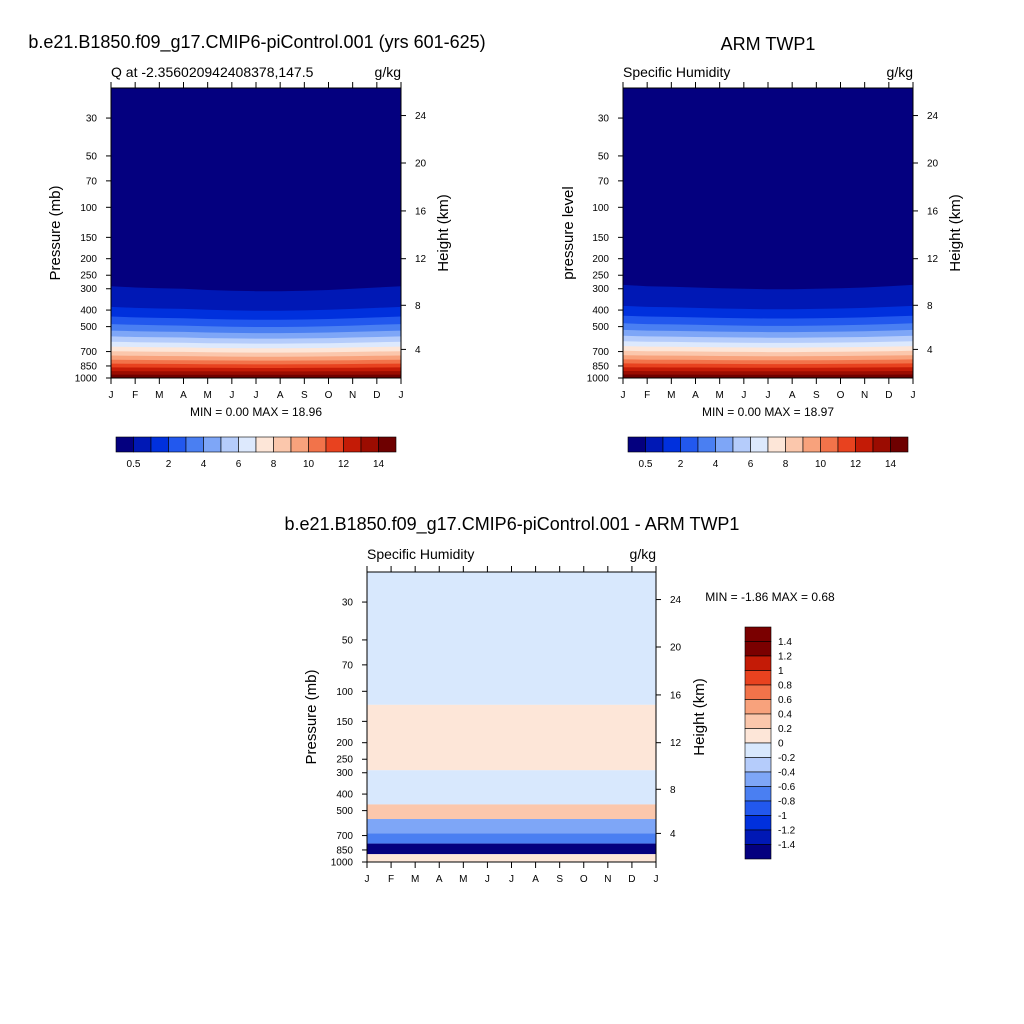 This screenshot has width=1024, height=1024. Describe the element at coordinates (342, 863) in the screenshot. I see `y-tick-label: 1000` at that location.